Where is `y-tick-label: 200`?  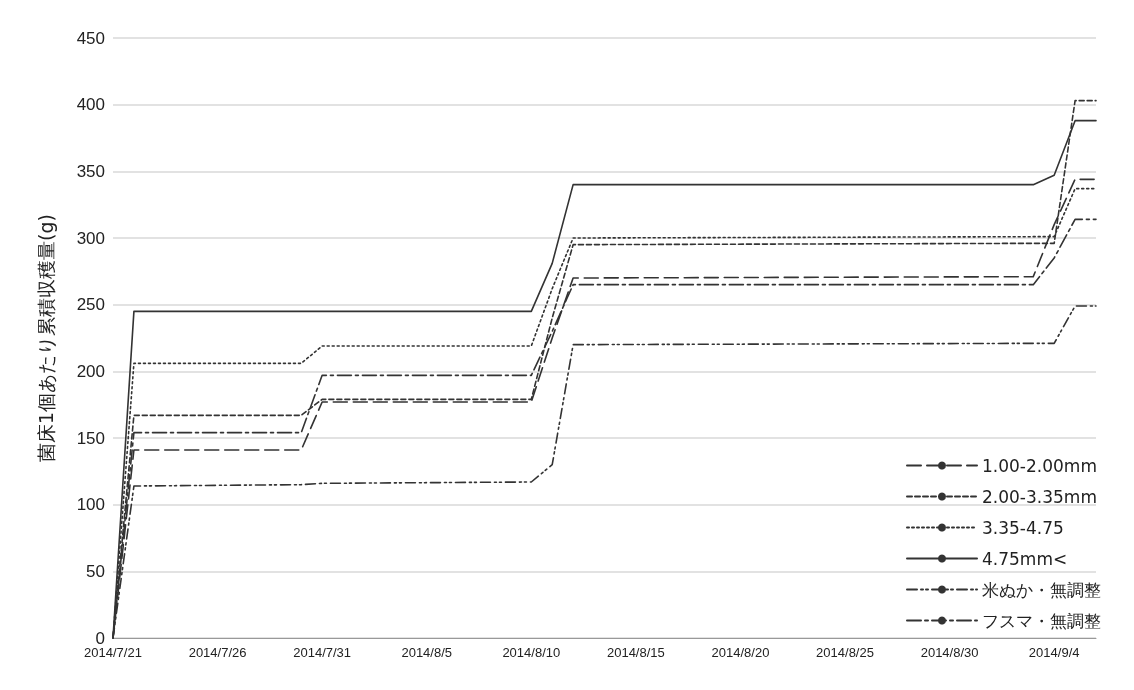
y-tick-label: 200 is located at coordinates (90, 371).